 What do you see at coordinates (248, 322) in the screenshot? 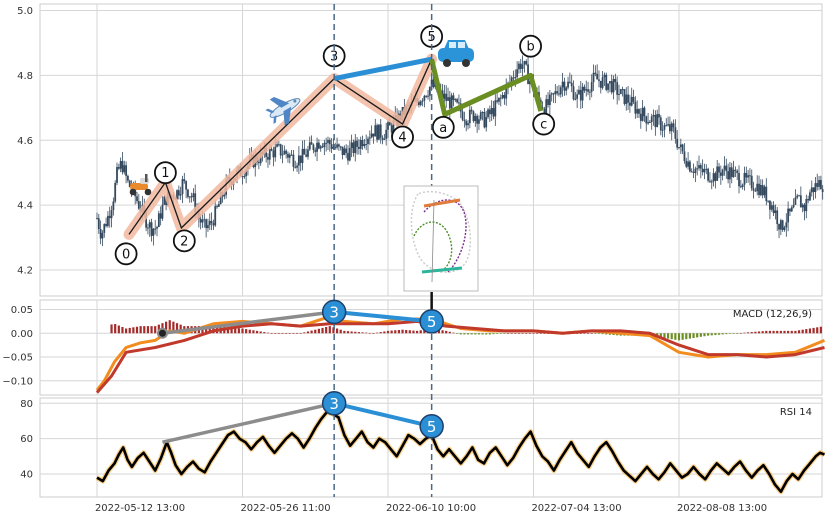
I see `macd-trend-line` at bounding box center [248, 322].